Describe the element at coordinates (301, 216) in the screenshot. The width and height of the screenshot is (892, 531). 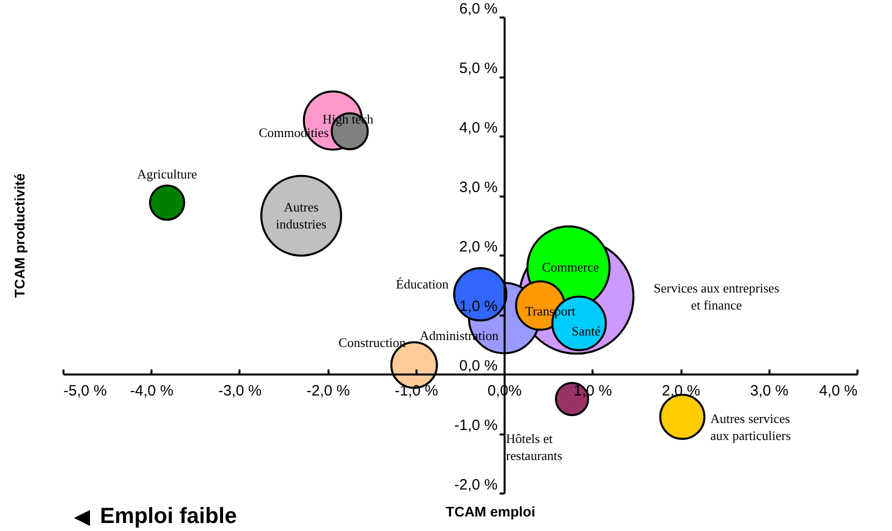
I see `series-label: Autres industries` at that location.